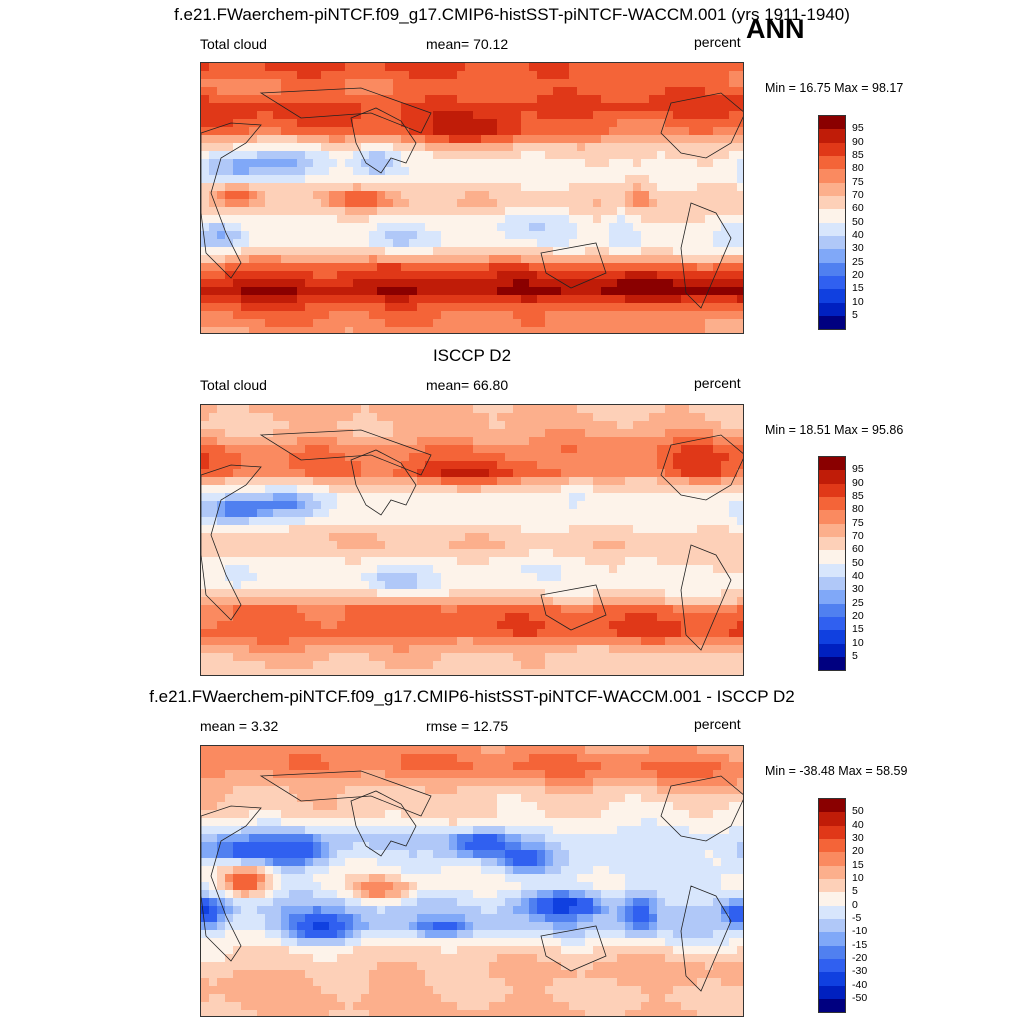 Image resolution: width=1024 pixels, height=1024 pixels. Describe the element at coordinates (858, 288) in the screenshot. I see `colorbar-tick-label: 15` at that location.